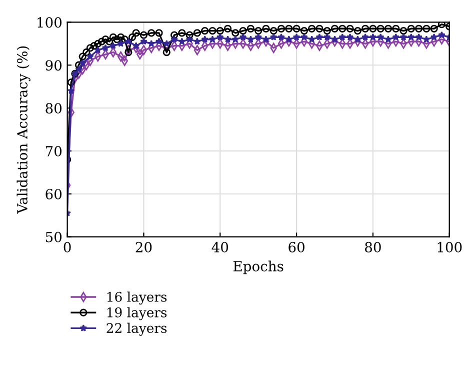 Image resolution: width=474 pixels, height=370 pixels. I want to click on x-tick-label: 0, so click(67, 247).